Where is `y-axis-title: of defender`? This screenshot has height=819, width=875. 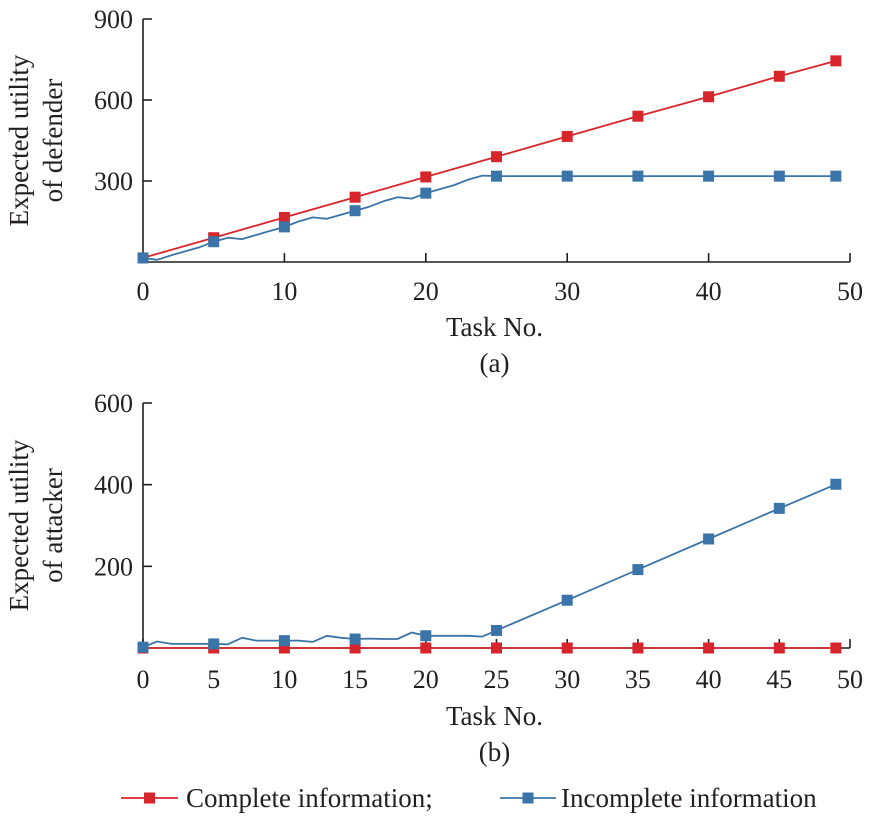
y-axis-title: of defender is located at coordinates (53, 141).